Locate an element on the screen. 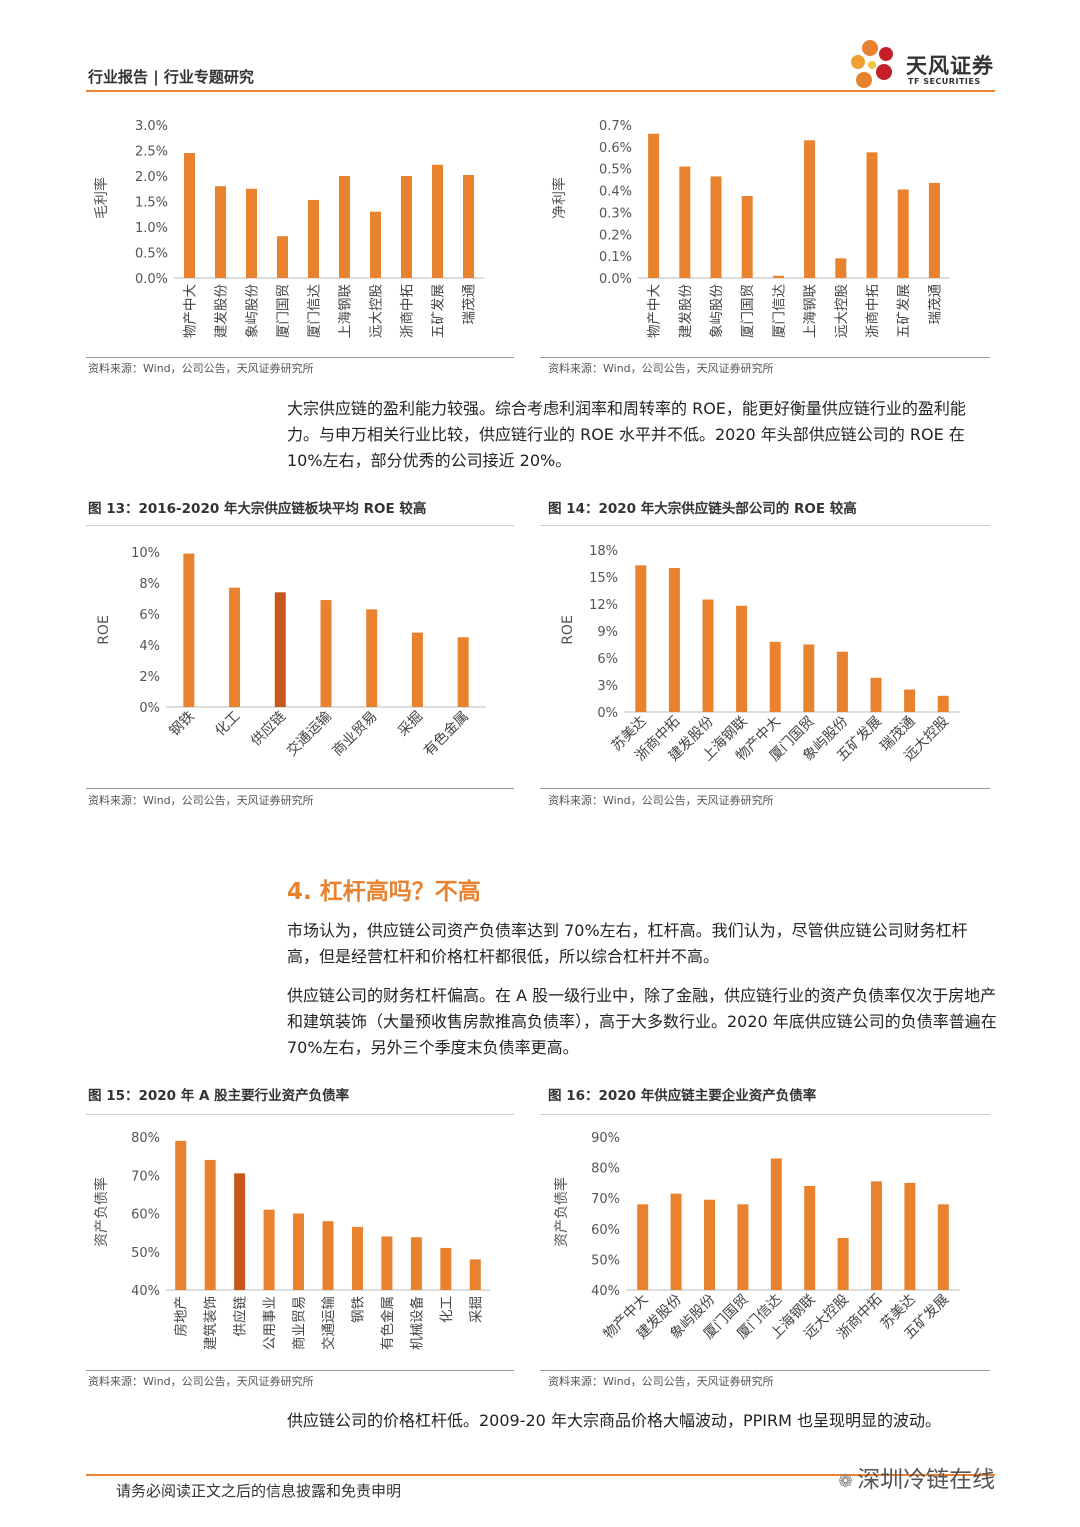 Image resolution: width=1080 pixels, height=1527 pixels. y-tick-label: 60% is located at coordinates (605, 1230).